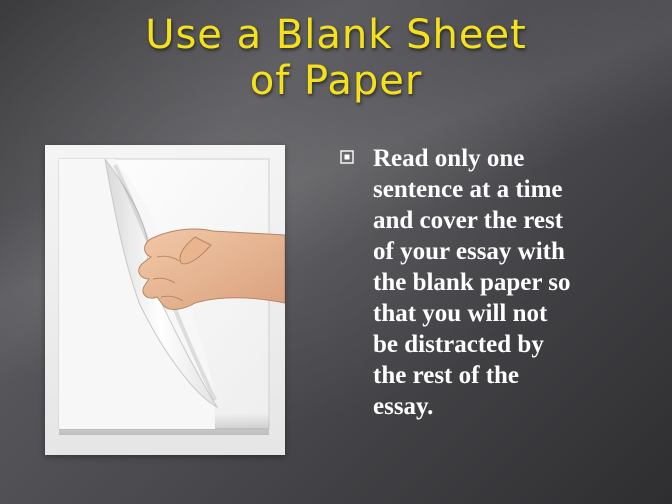  I want to click on slide-title-line-1: Use a Blank Sheet, so click(336, 35).